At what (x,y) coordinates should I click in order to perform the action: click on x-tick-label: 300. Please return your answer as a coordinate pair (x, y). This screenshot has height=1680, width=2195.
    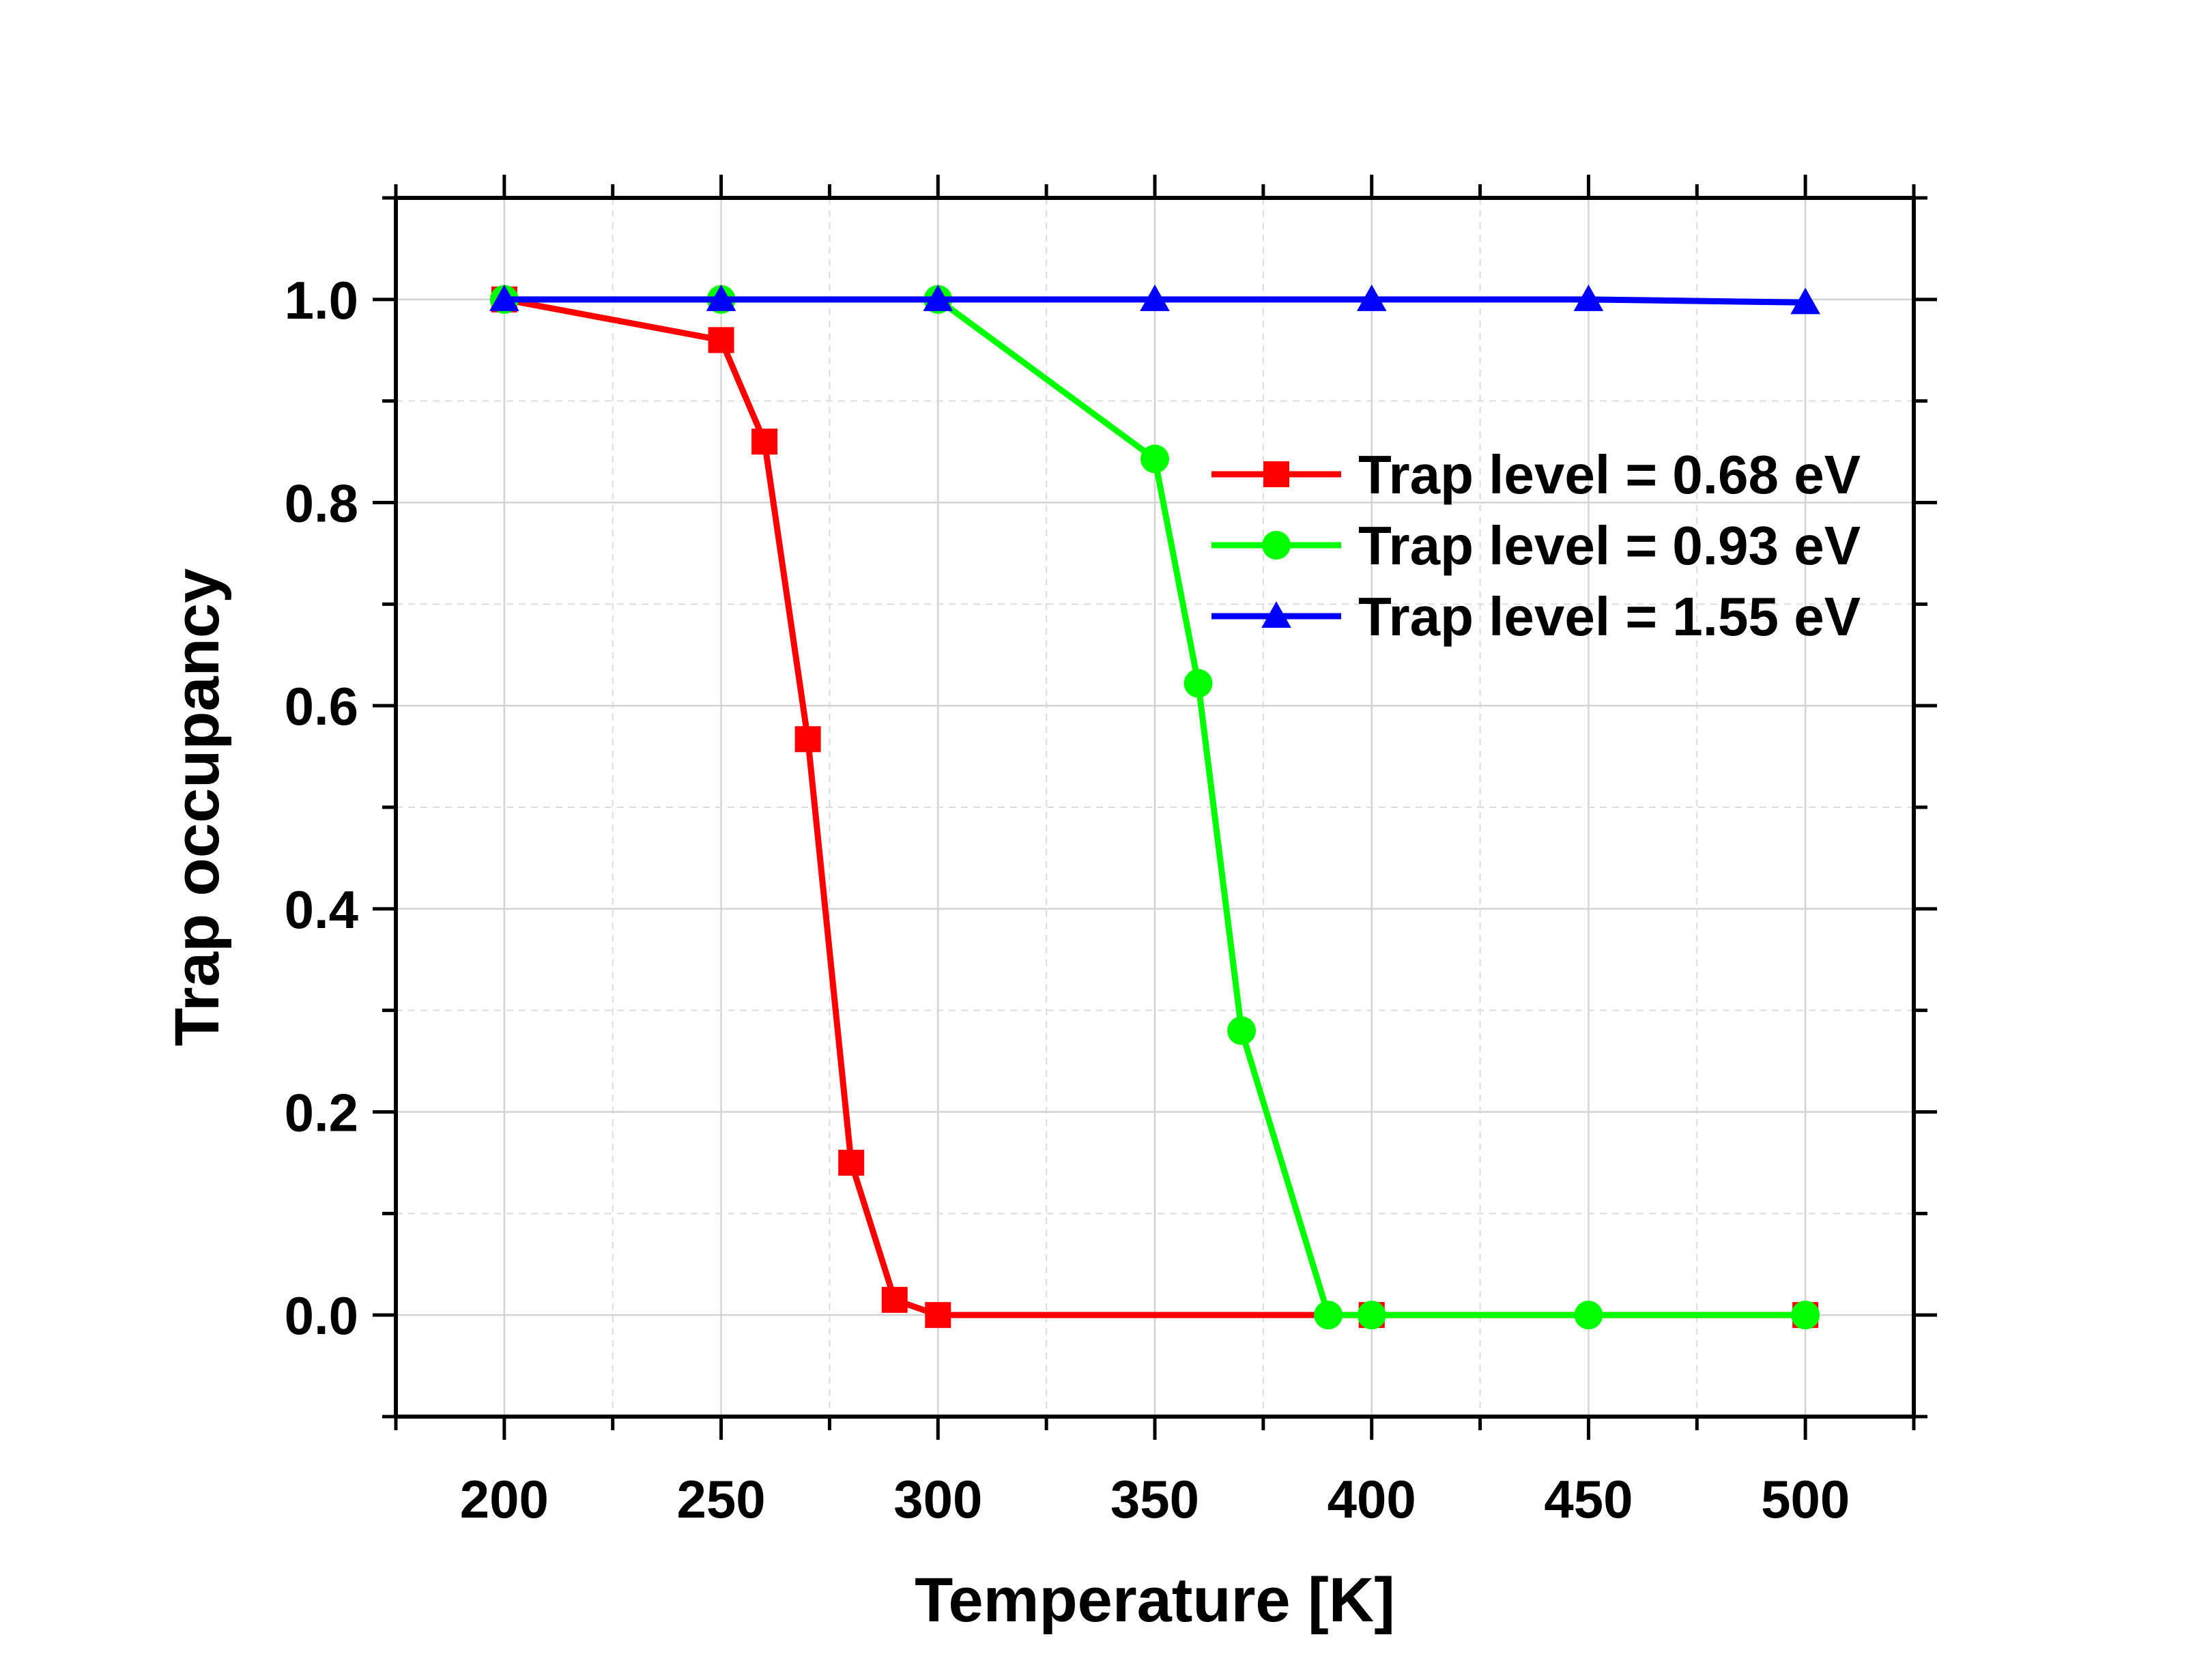
    Looking at the image, I should click on (938, 1499).